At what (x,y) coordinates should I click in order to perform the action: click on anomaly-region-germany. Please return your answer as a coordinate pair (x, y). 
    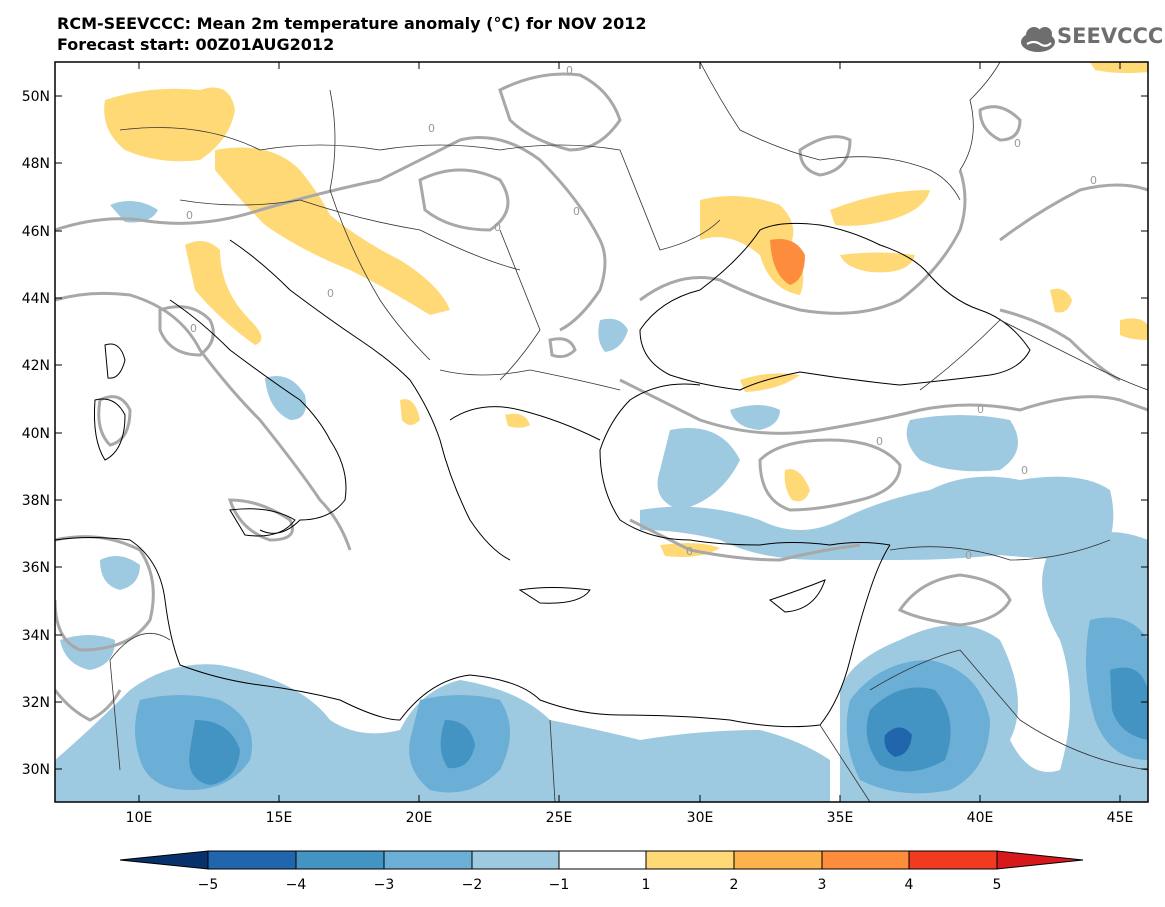
    Looking at the image, I should click on (169, 124).